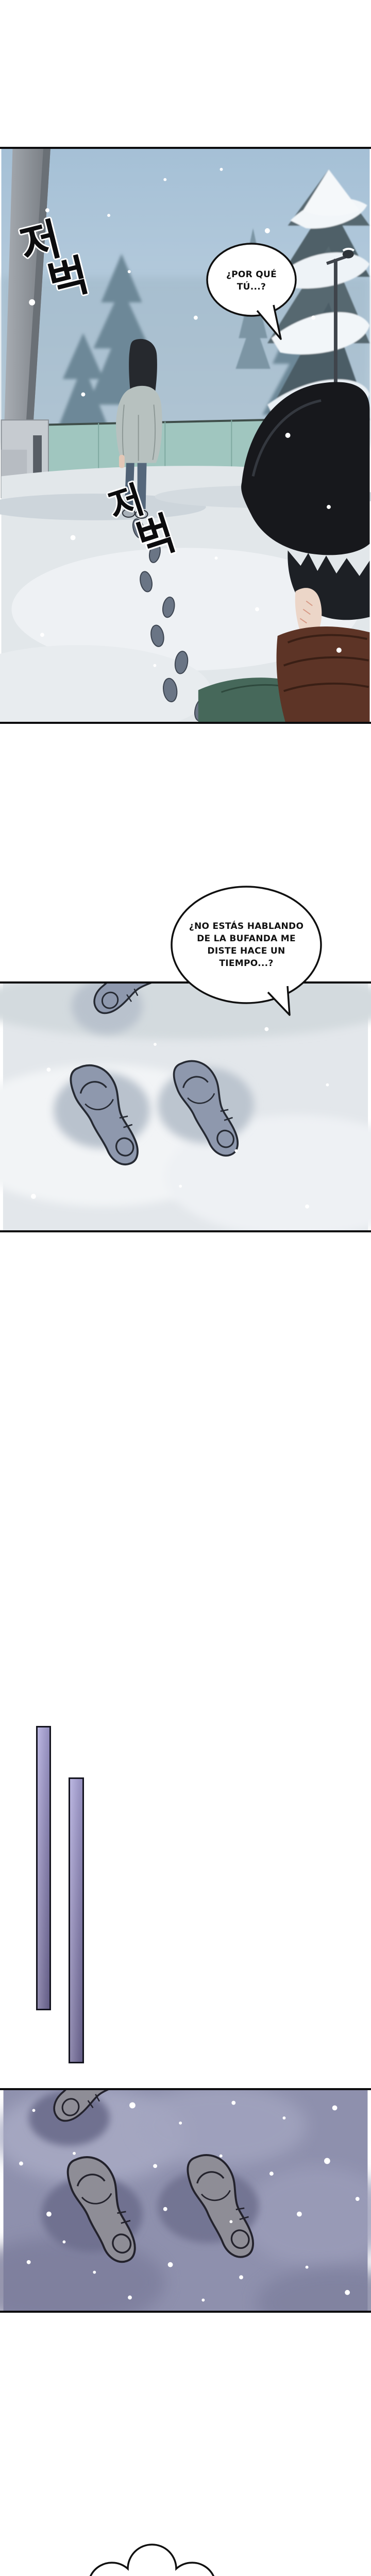 This screenshot has height=2576, width=371. Describe the element at coordinates (25, 324) in the screenshot. I see `gray-pillar` at that location.